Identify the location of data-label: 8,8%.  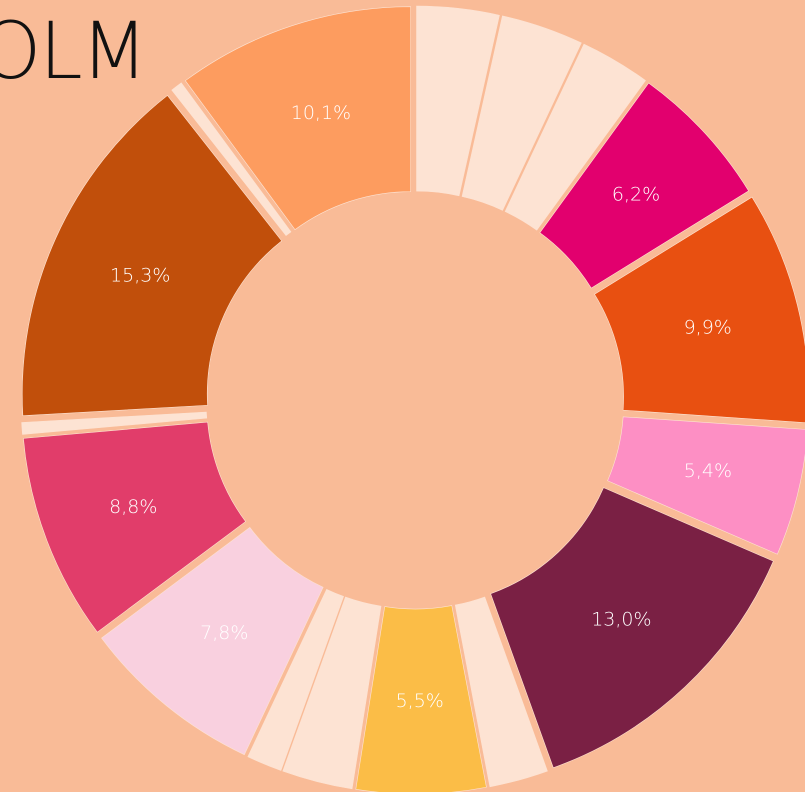
(133, 507).